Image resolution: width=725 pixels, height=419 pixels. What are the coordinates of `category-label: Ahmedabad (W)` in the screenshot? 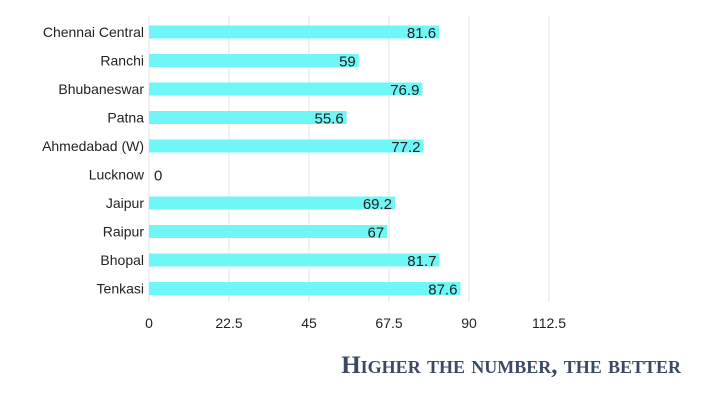 It's located at (93, 146).